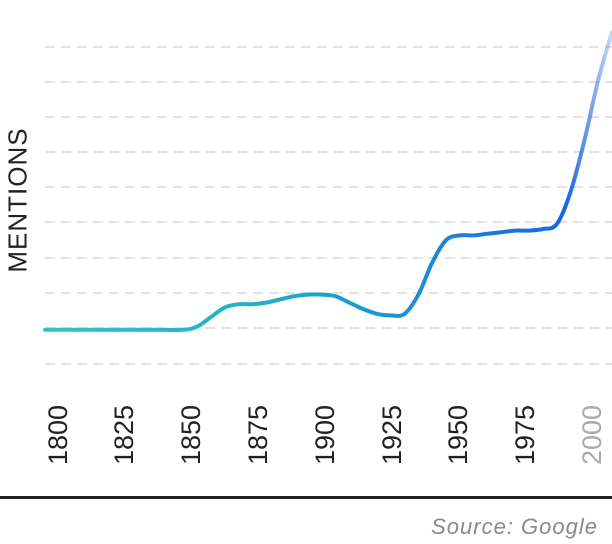  What do you see at coordinates (124, 435) in the screenshot?
I see `x-tick-label: 1825` at bounding box center [124, 435].